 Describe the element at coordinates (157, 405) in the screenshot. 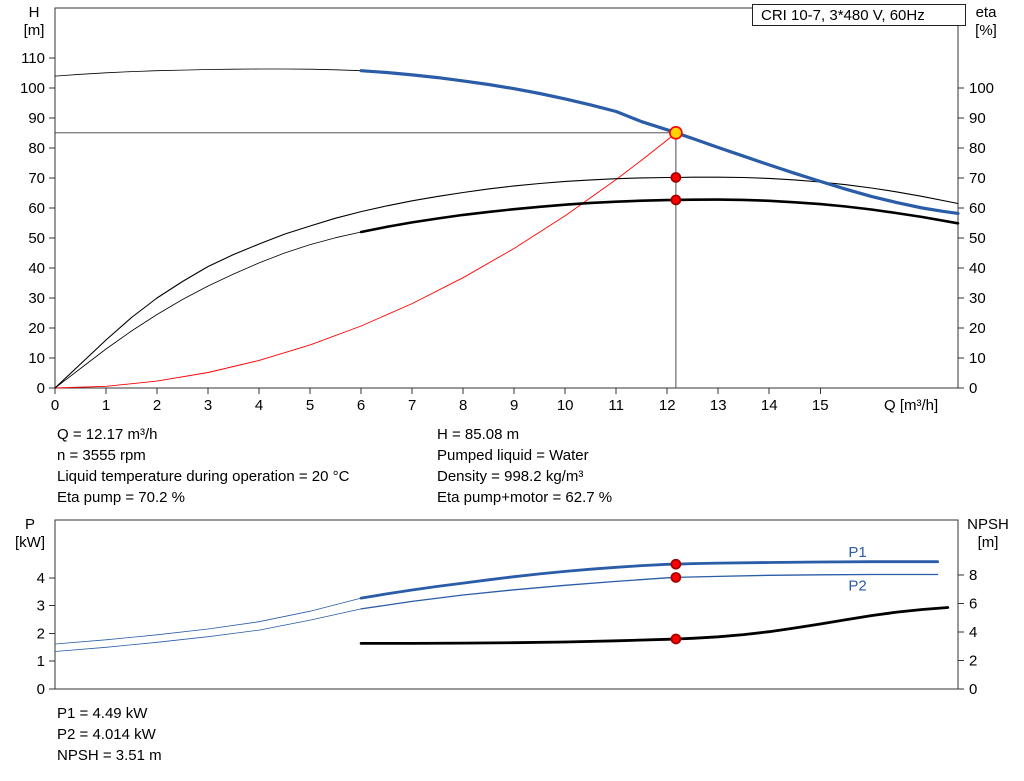

I see `x-tick-label: 2` at that location.